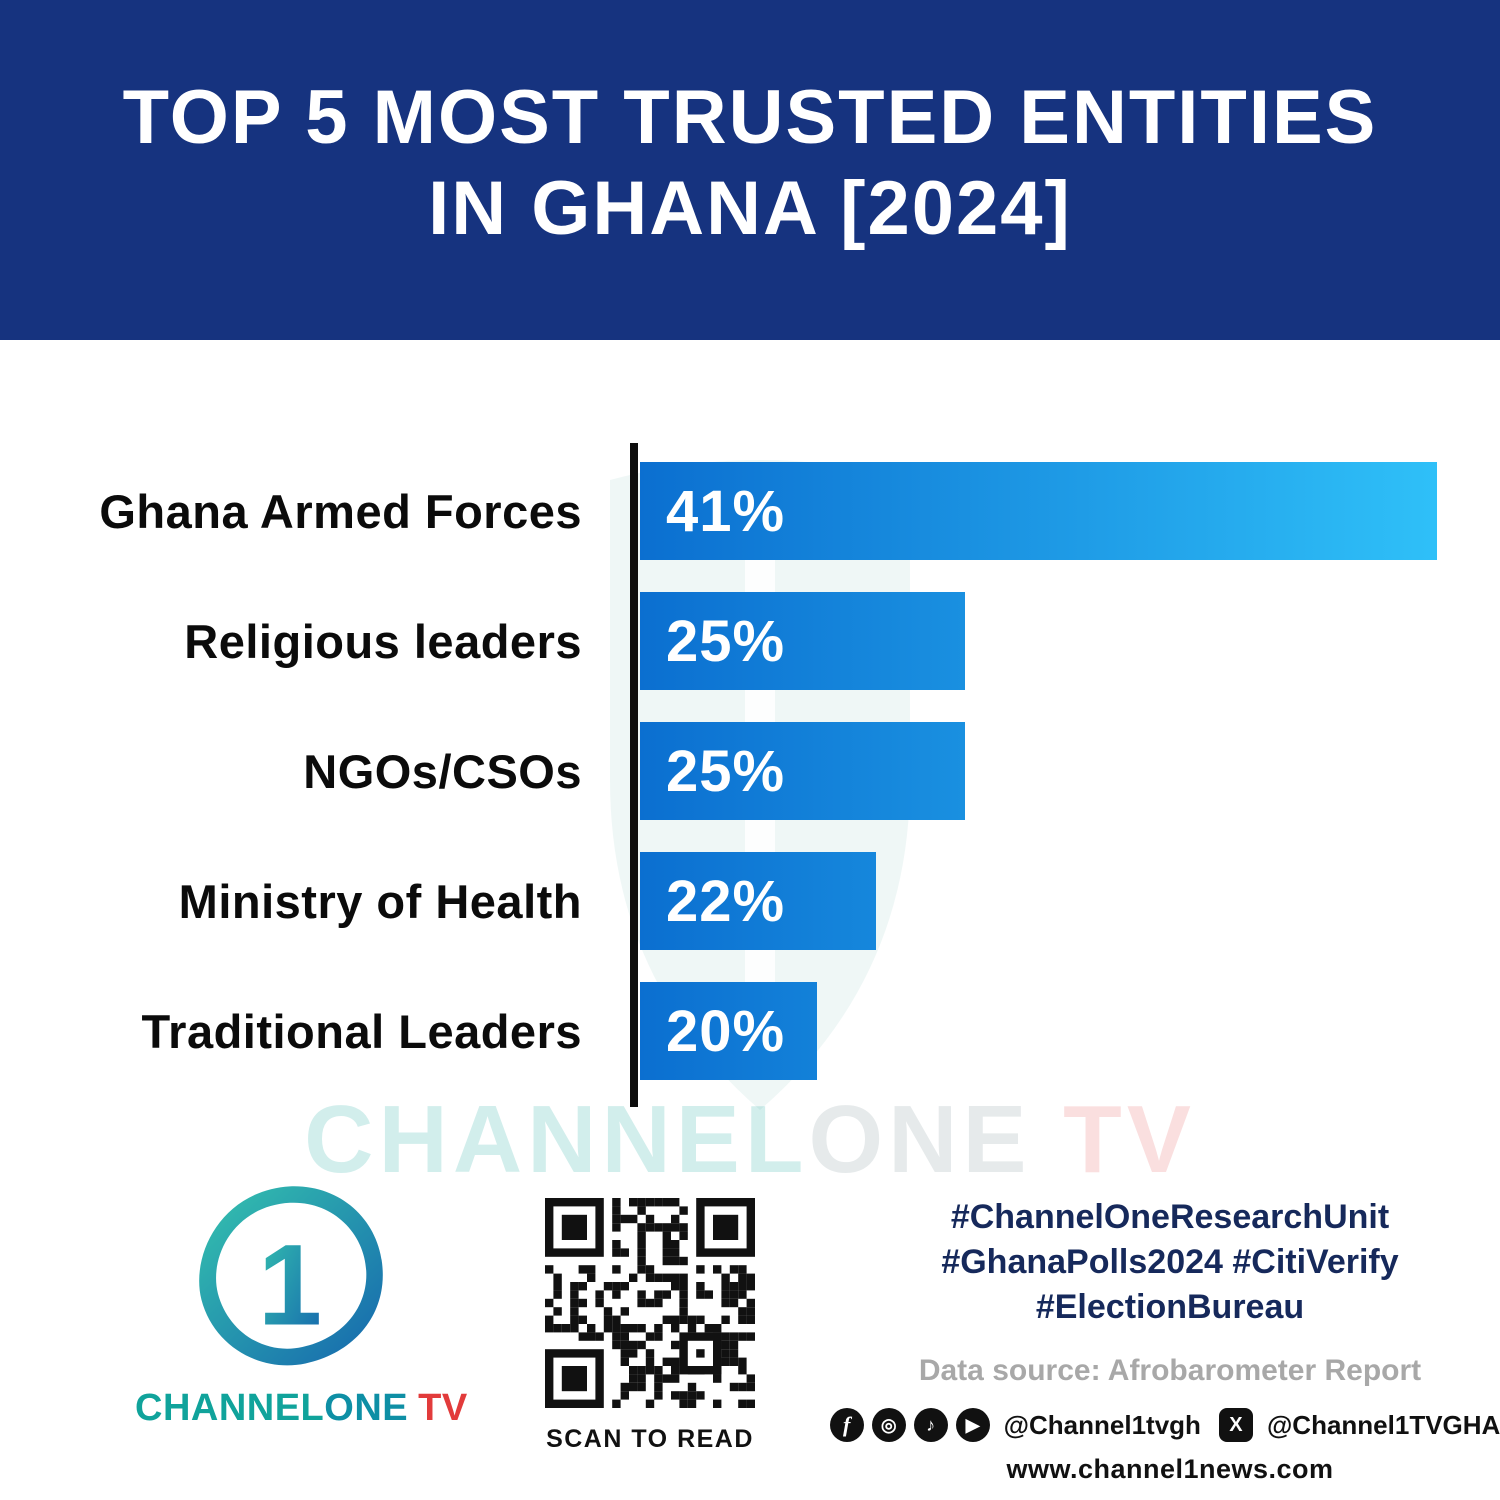 This screenshot has width=1500, height=1500. I want to click on logo-numeral: 1, so click(290, 1285).